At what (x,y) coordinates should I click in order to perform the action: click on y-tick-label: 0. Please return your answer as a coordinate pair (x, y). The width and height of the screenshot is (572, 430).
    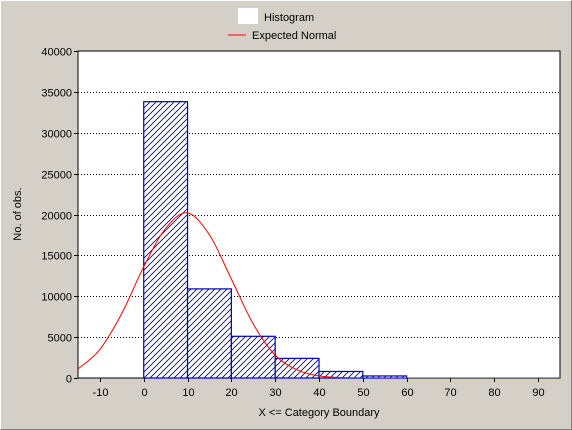
    Looking at the image, I should click on (69, 380).